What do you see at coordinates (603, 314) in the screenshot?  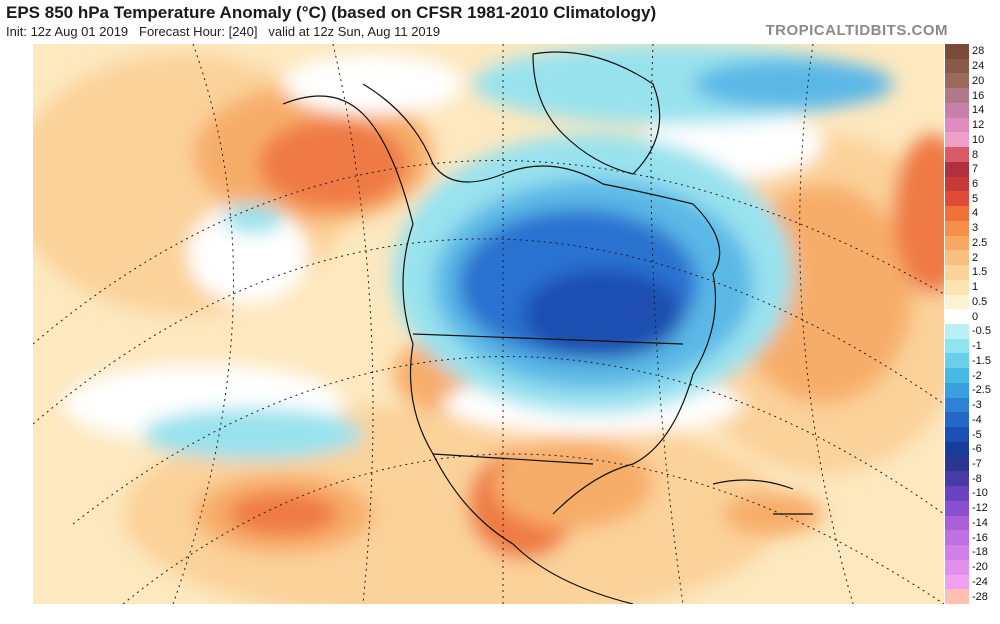 I see `cool-area-great-lakes` at bounding box center [603, 314].